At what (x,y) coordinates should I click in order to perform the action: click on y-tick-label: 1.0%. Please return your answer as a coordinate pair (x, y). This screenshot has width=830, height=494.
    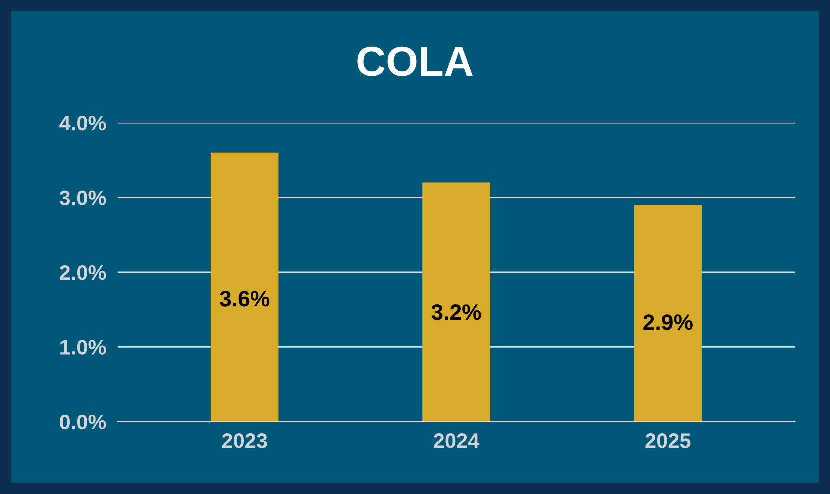
    Looking at the image, I should click on (83, 347).